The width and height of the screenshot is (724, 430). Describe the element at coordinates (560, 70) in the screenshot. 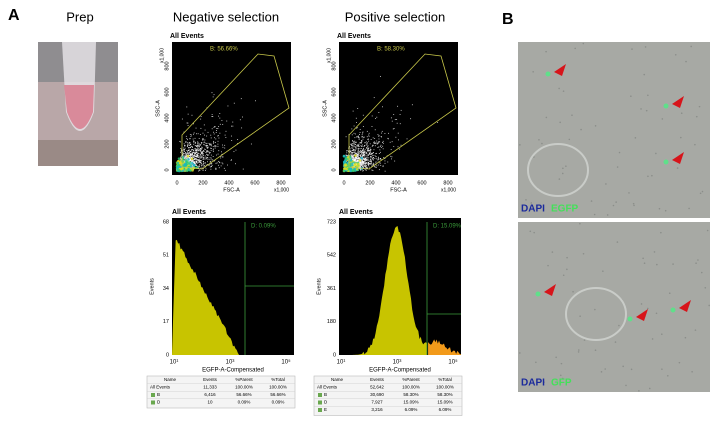

I see `arrow` at that location.